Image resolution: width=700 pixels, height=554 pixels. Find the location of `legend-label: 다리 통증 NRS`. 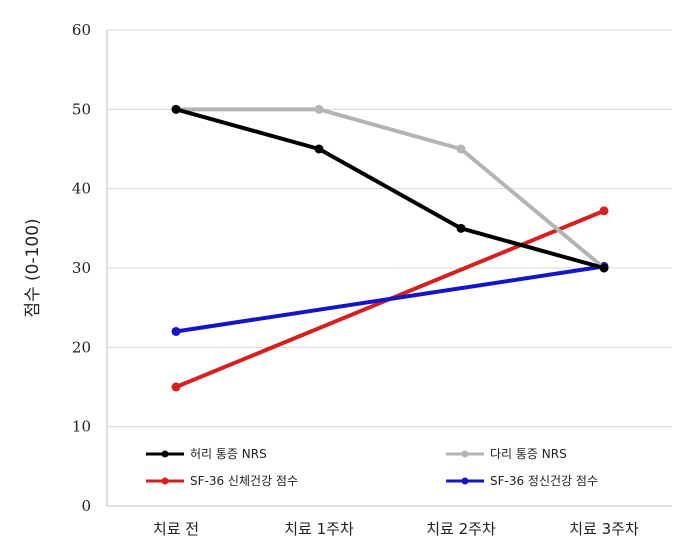

legend-label: 다리 통증 NRS is located at coordinates (528, 454).